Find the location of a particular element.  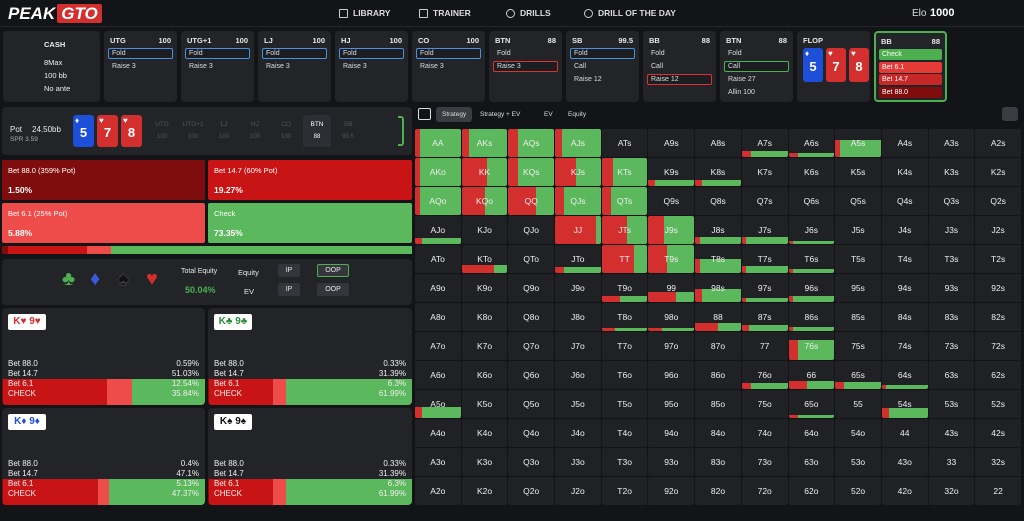

equity-button: IP is located at coordinates (289, 270).